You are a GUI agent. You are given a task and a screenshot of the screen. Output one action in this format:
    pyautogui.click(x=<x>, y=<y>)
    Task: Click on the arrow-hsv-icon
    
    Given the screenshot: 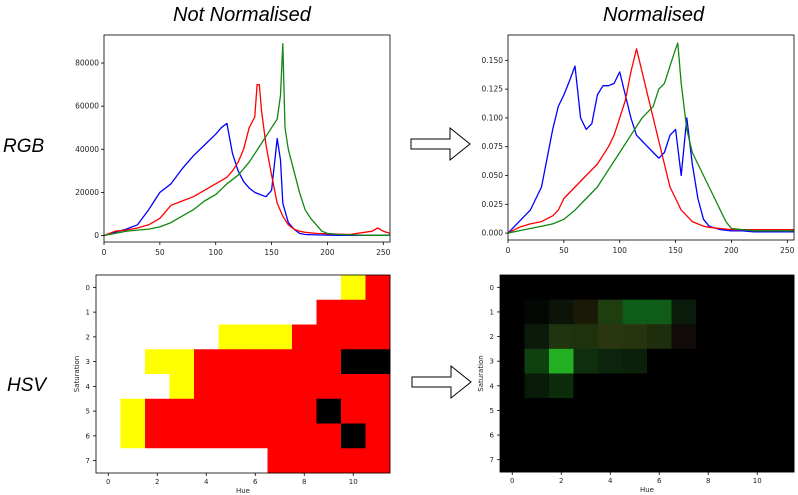 What is the action you would take?
    pyautogui.click(x=441, y=382)
    